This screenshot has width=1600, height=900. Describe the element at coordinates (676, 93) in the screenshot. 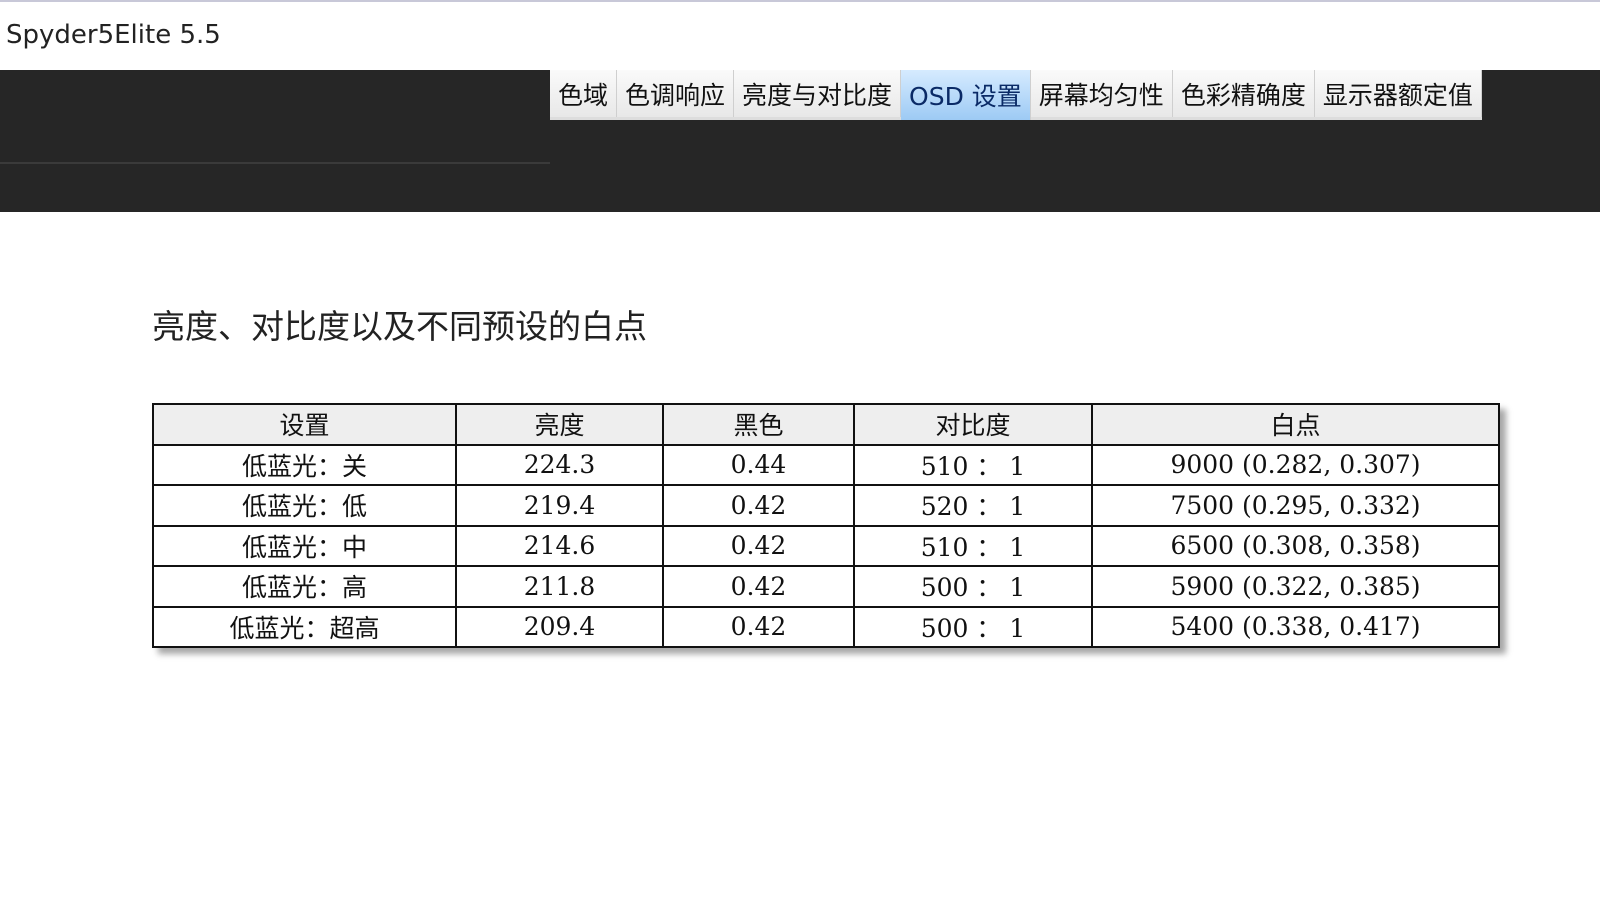

I see `tab-tone-response: 色调响应` at that location.